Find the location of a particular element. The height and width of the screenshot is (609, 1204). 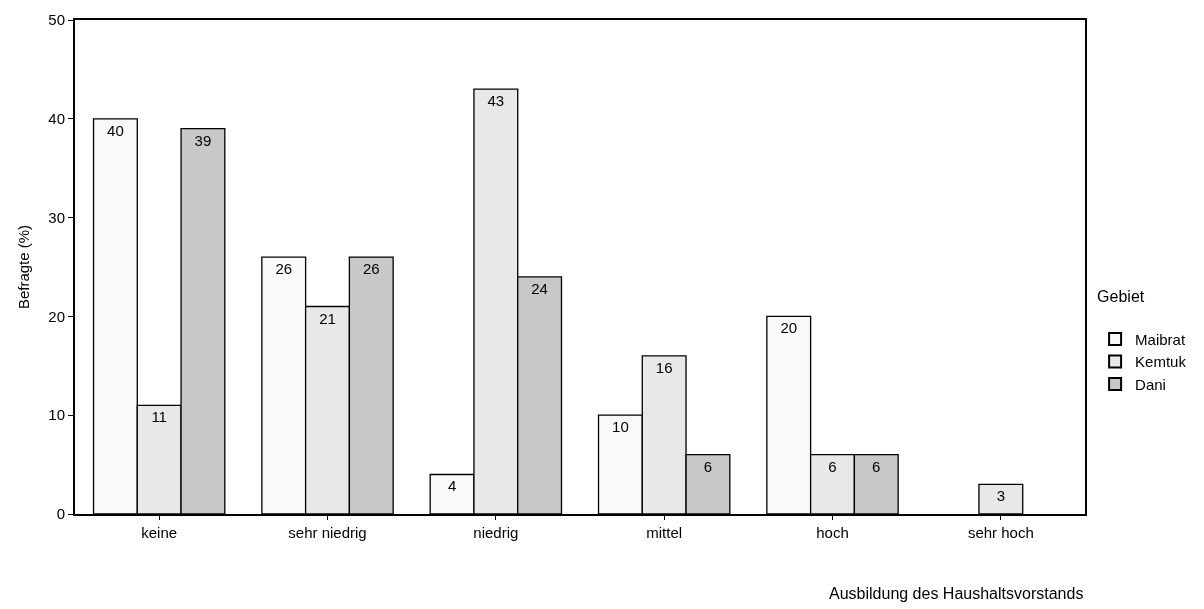

x-axis-title: Ausbildung des Haushaltsvorstands is located at coordinates (956, 593).